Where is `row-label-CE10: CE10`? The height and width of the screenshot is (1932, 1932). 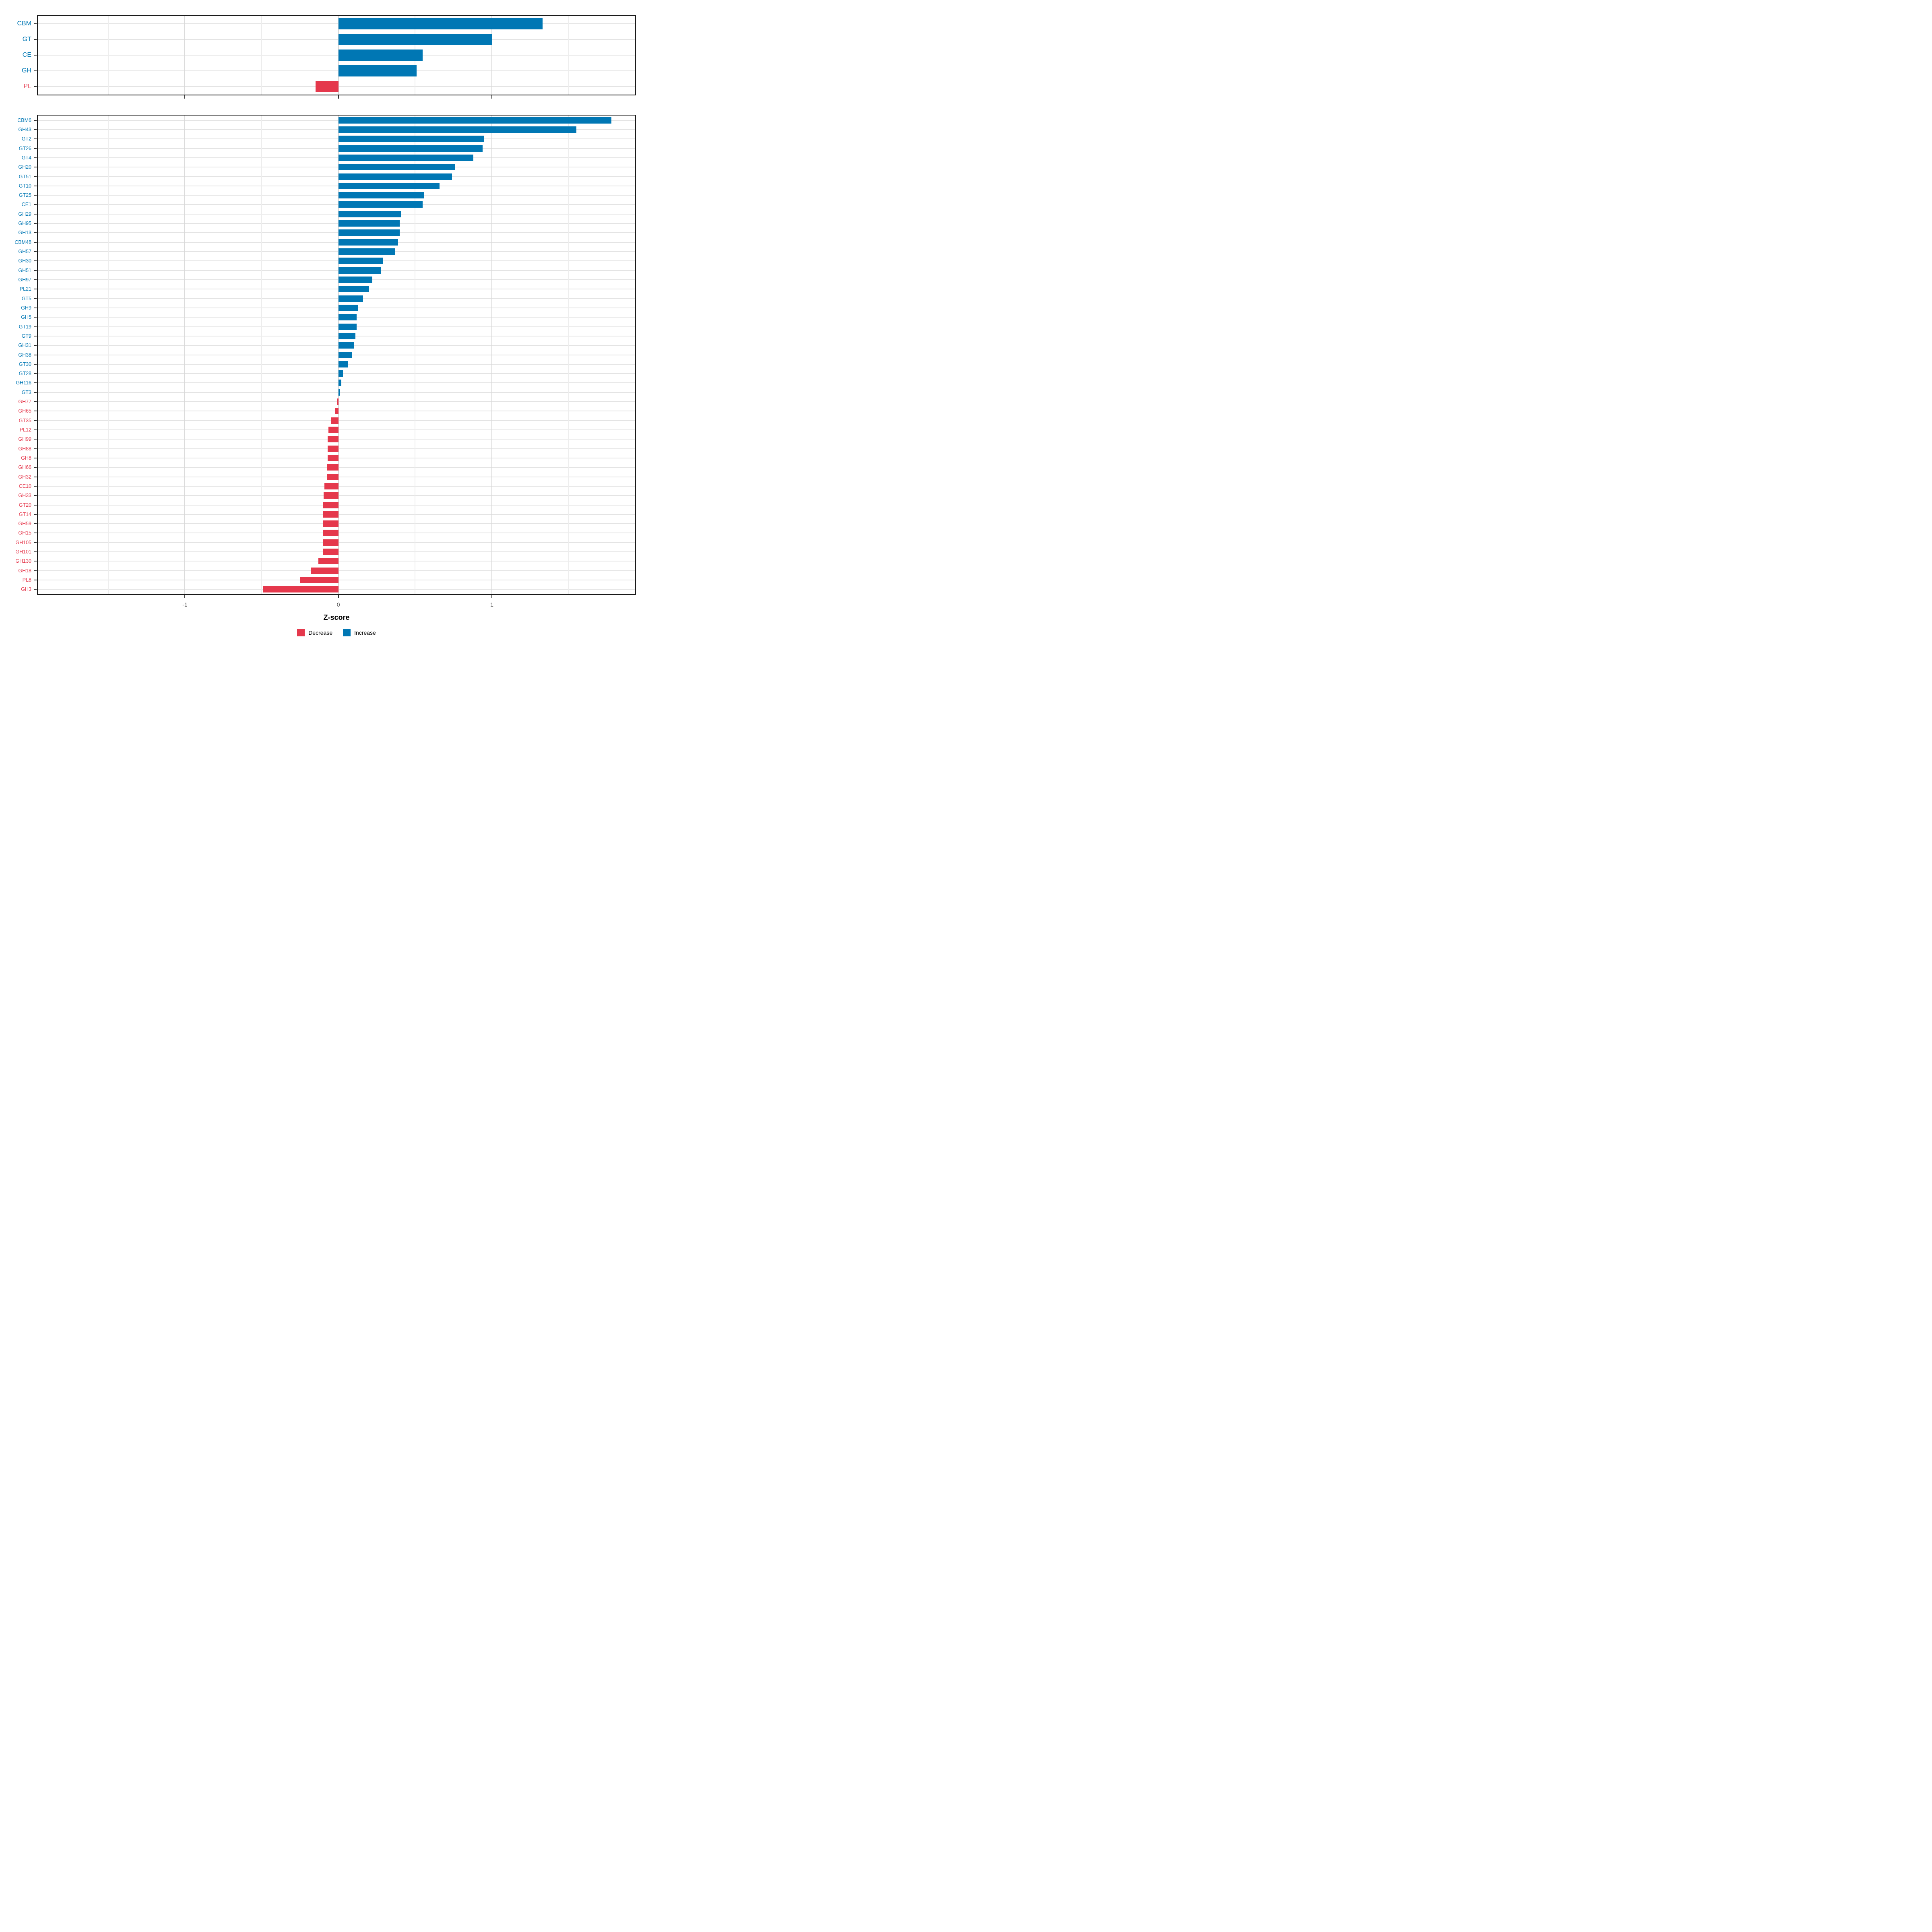
row-label-CE10: CE10 is located at coordinates (25, 486).